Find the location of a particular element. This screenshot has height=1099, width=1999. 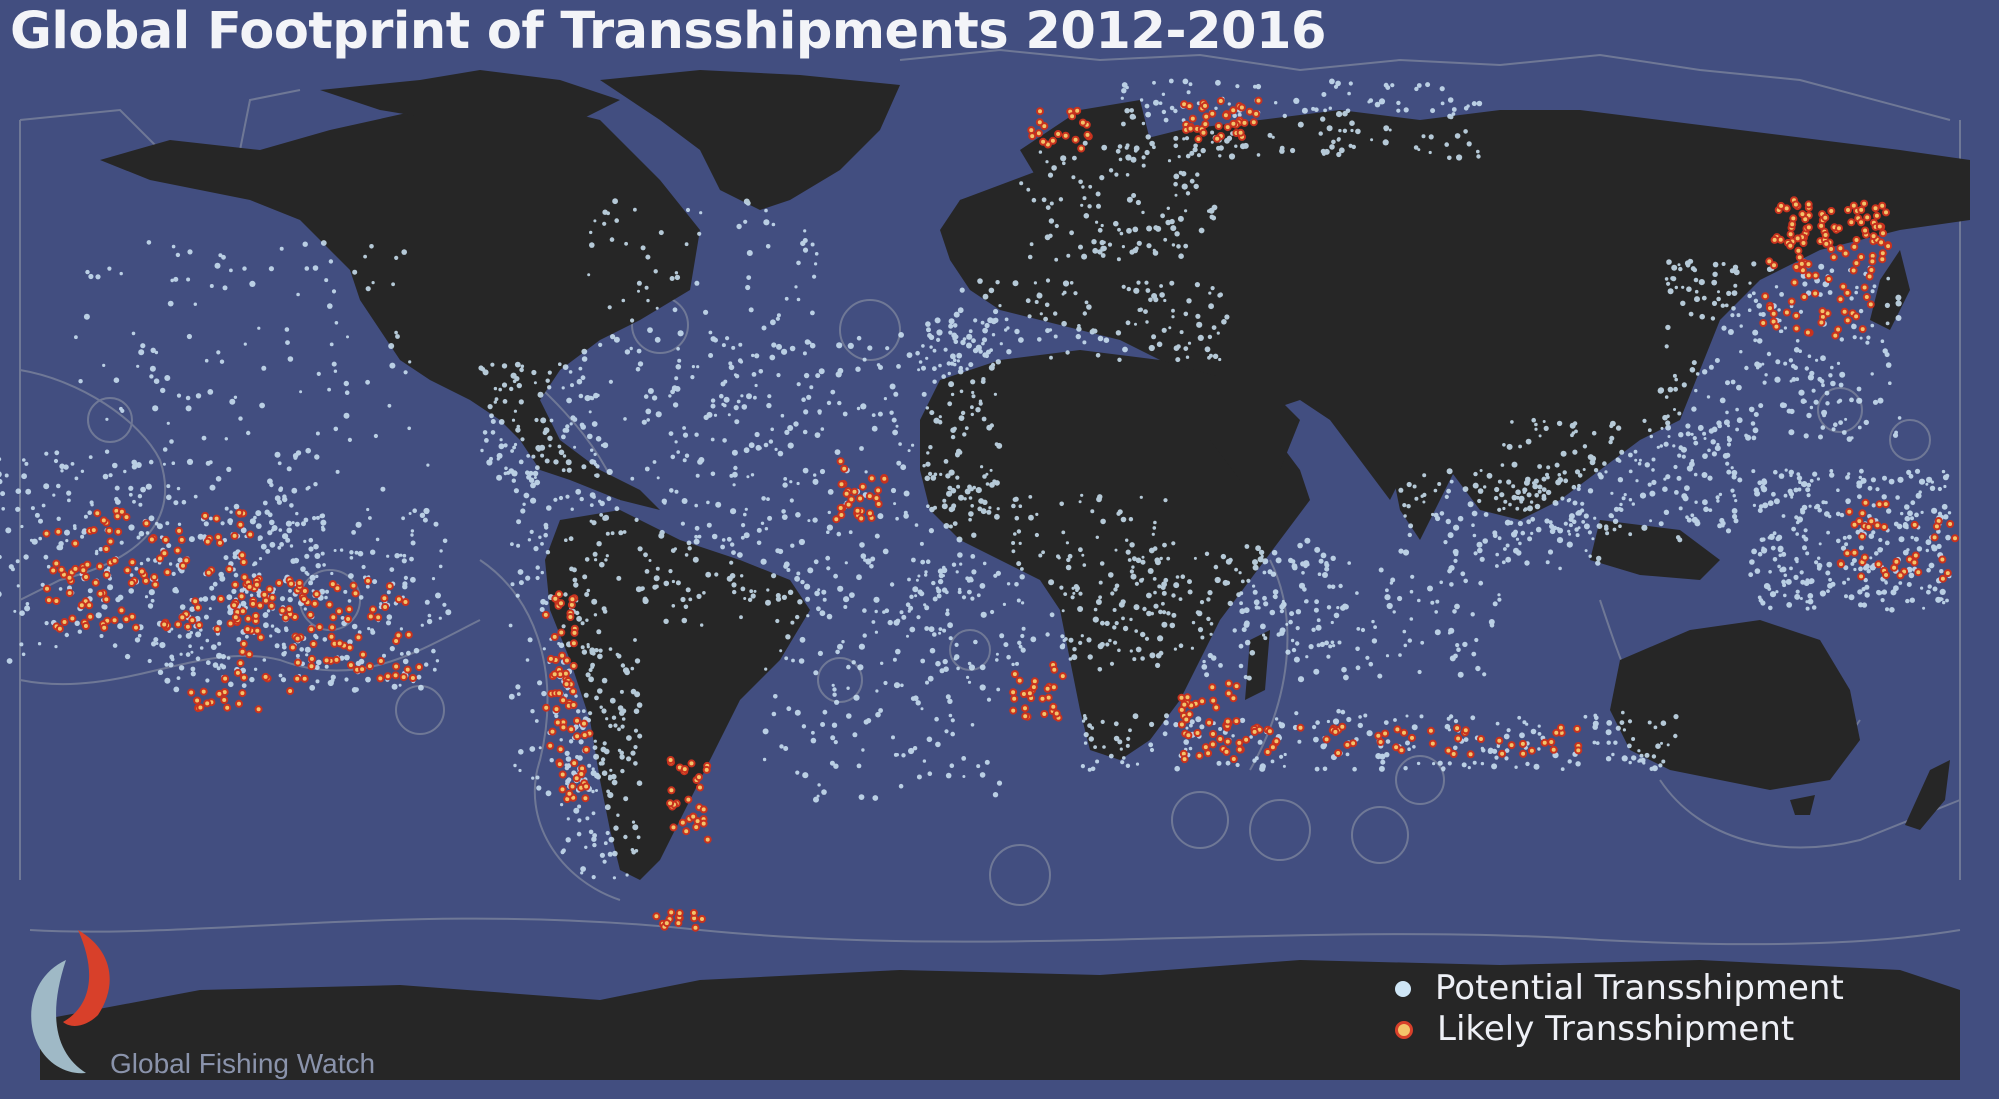

antarctica is located at coordinates (1000, 1020).